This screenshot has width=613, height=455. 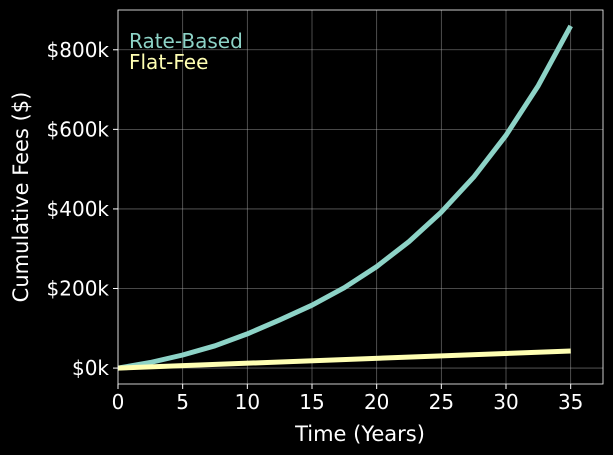 What do you see at coordinates (168, 62) in the screenshot?
I see `legend-item-flat-fee: Flat-Fee` at bounding box center [168, 62].